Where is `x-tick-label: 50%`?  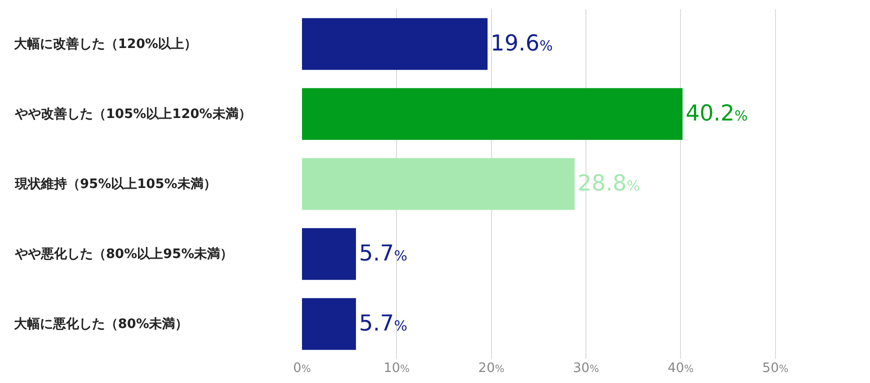
x-tick-label: 50% is located at coordinates (775, 368).